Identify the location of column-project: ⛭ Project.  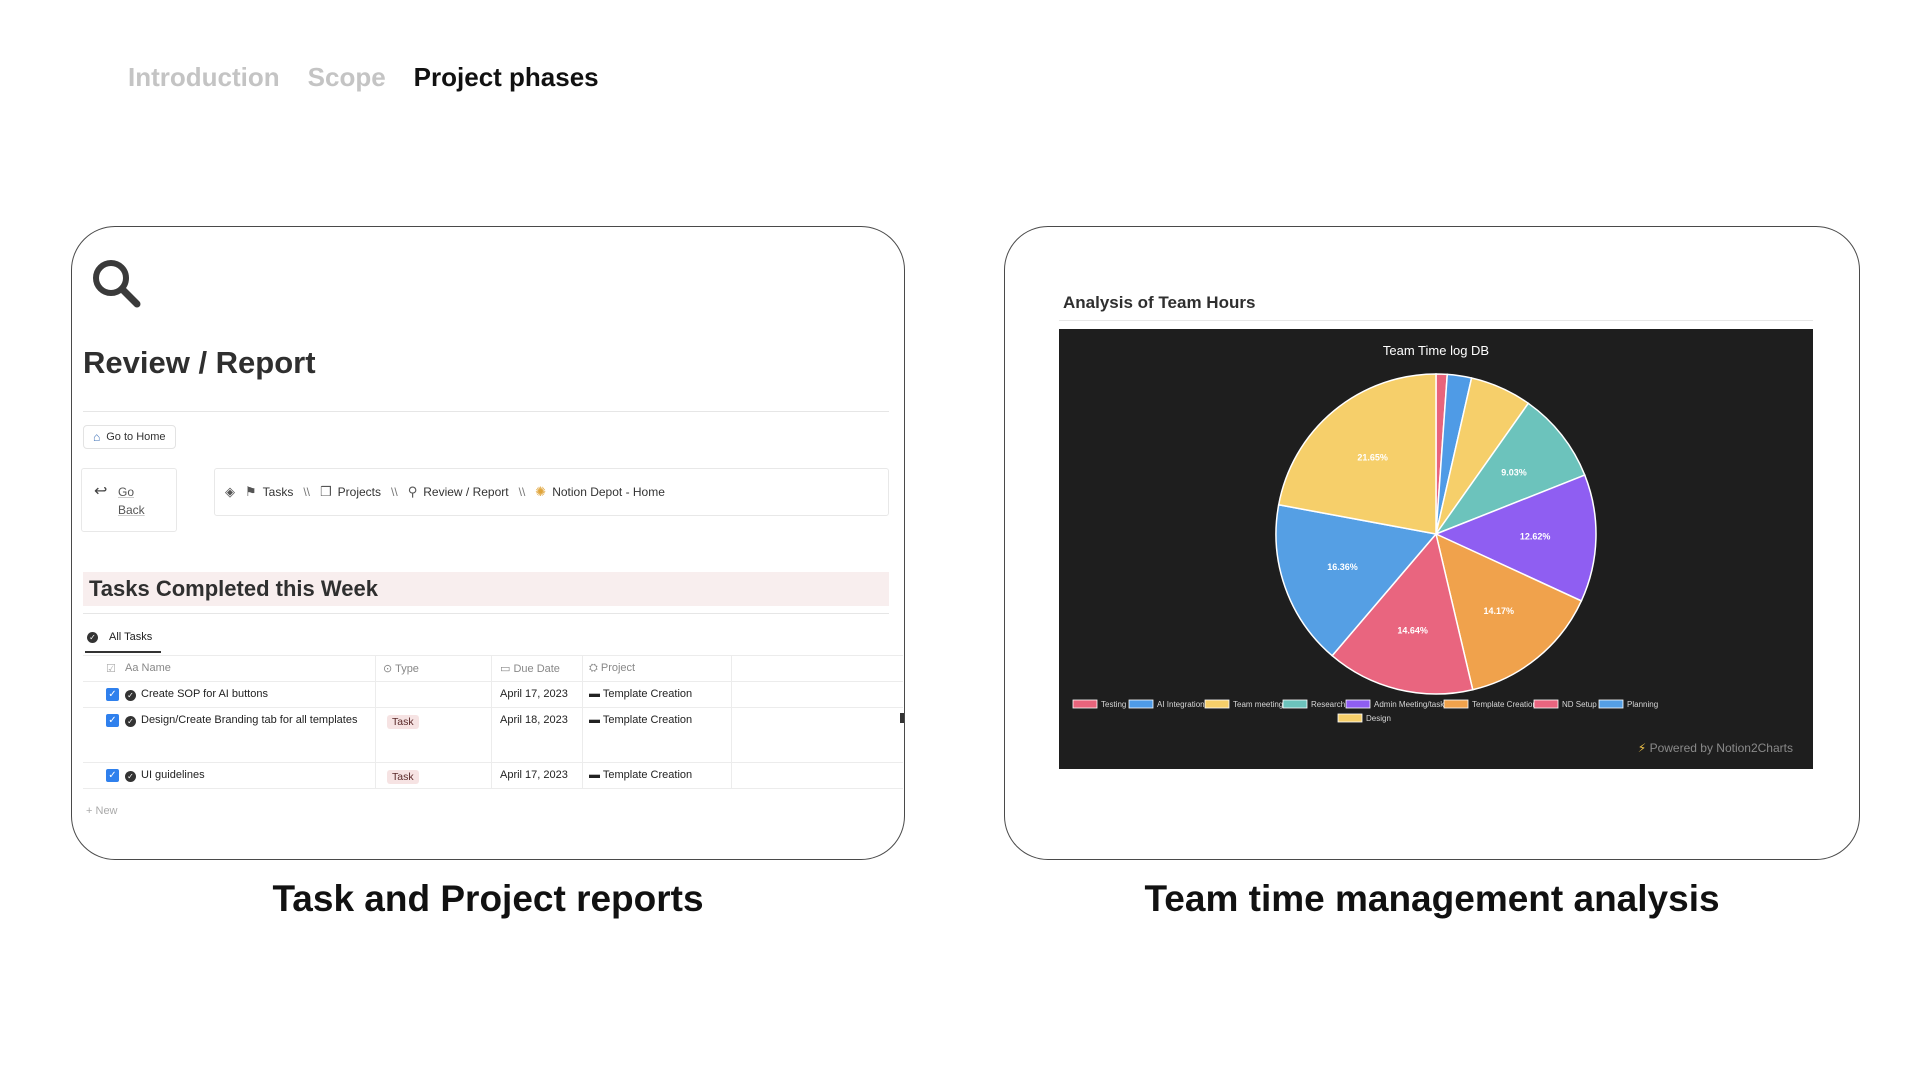
(612, 668).